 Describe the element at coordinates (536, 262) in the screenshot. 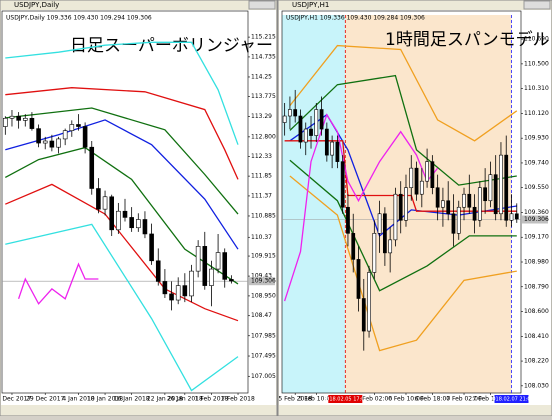

I see `y-tick-label: 108.980` at that location.